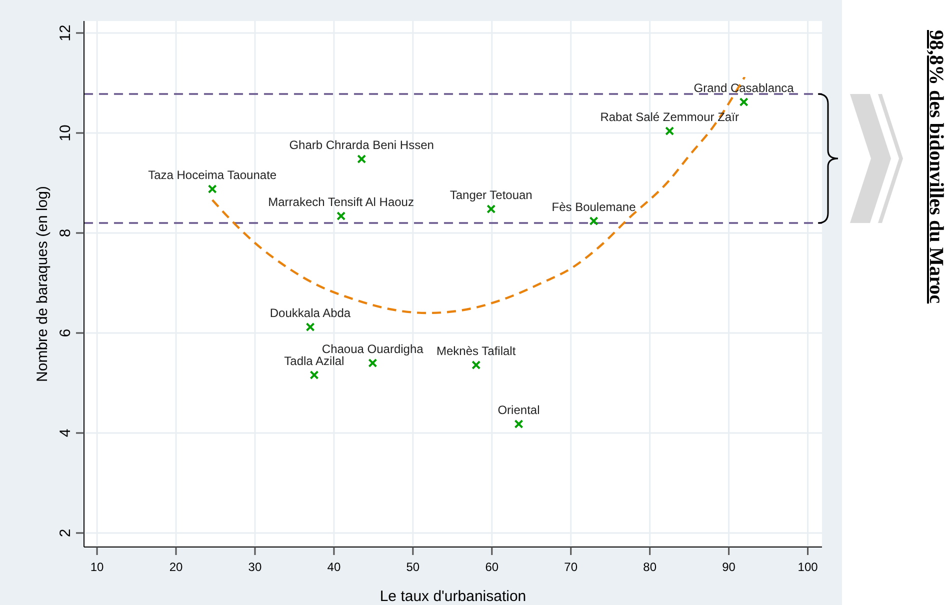 This screenshot has height=605, width=949. What do you see at coordinates (571, 567) in the screenshot?
I see `x-tick-label: 70` at bounding box center [571, 567].